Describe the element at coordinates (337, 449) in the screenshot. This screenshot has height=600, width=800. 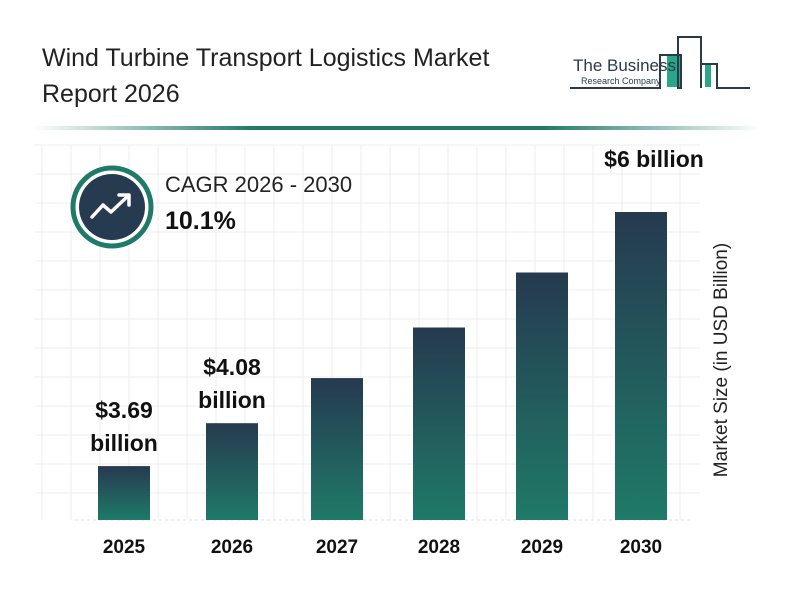
I see `bar-2027` at that location.